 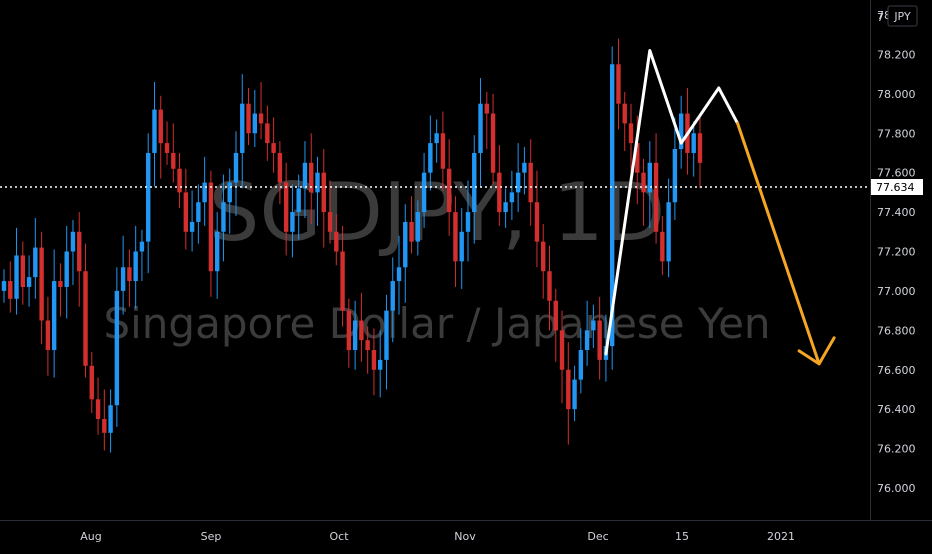 I want to click on price-tick: 77.000, so click(x=896, y=291).